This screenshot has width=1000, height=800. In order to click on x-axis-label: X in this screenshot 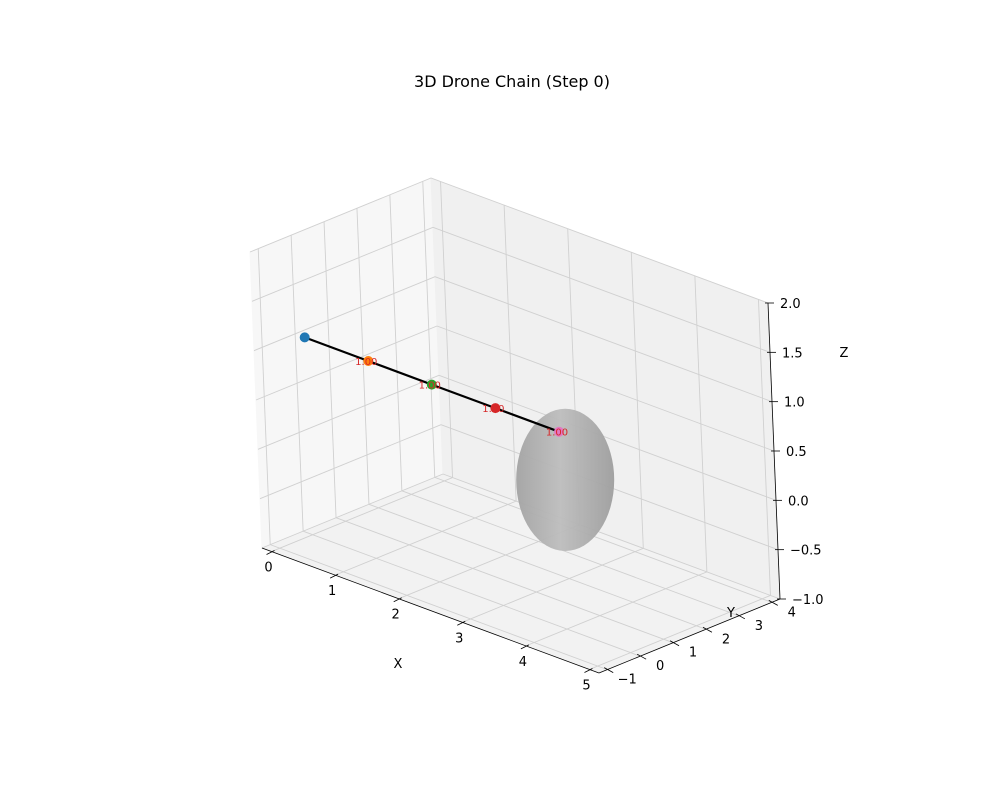, I will do `click(398, 664)`.